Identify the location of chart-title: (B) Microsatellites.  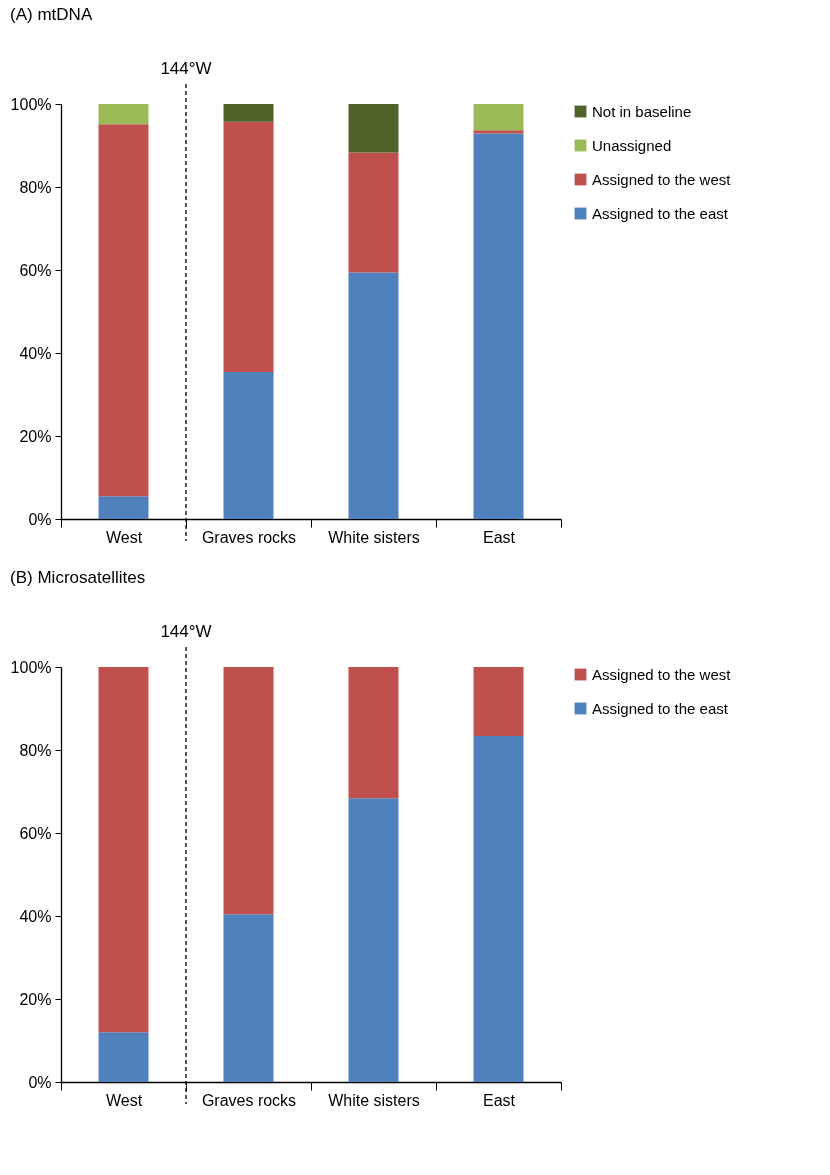
(78, 577).